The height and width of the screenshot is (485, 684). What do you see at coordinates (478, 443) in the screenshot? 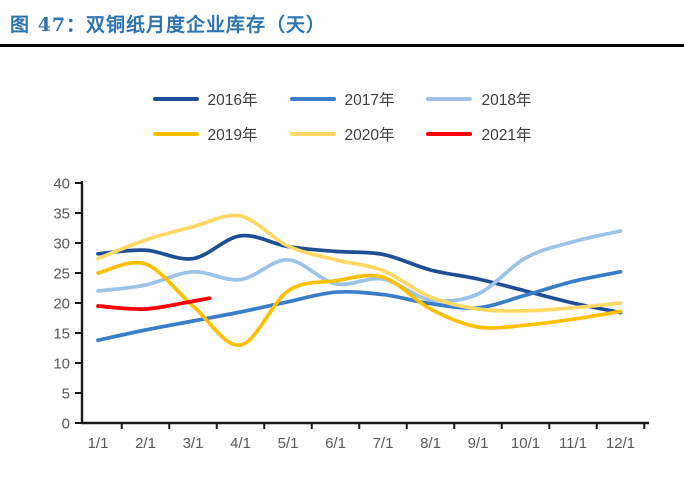
I see `x-tick-label: 9/1` at bounding box center [478, 443].